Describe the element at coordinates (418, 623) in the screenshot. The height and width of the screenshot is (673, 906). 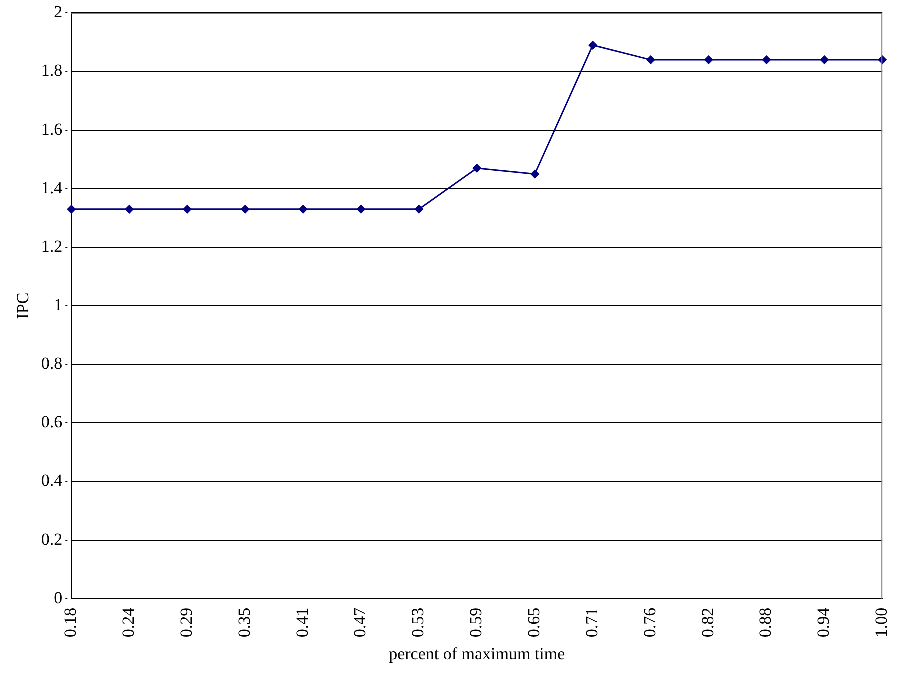
I see `x-tick-label: 0.53` at that location.